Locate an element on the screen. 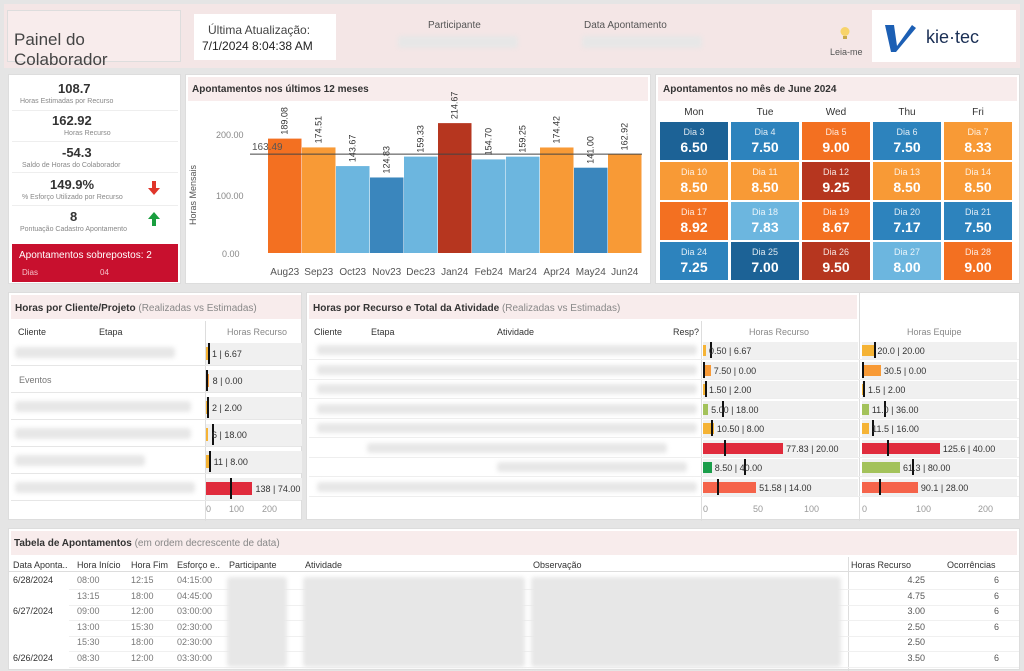 The height and width of the screenshot is (671, 1024). bar-value-label: 154.70 is located at coordinates (489, 142).